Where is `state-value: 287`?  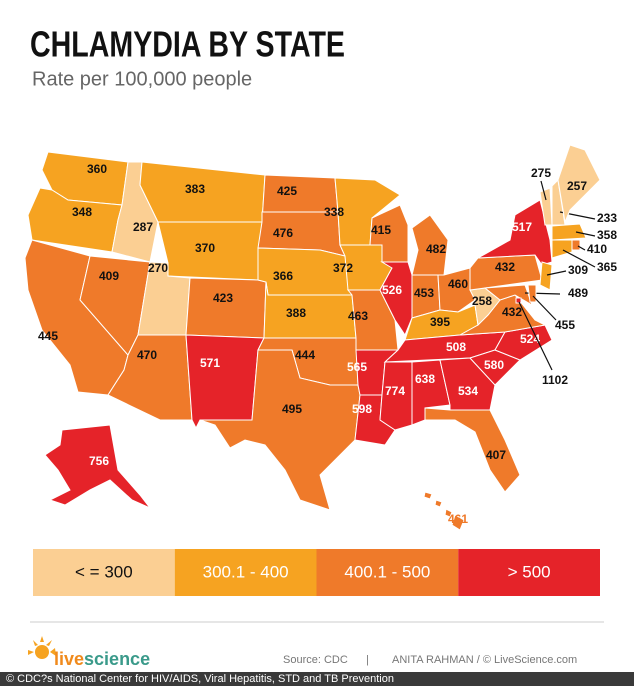
state-value: 287 is located at coordinates (143, 227).